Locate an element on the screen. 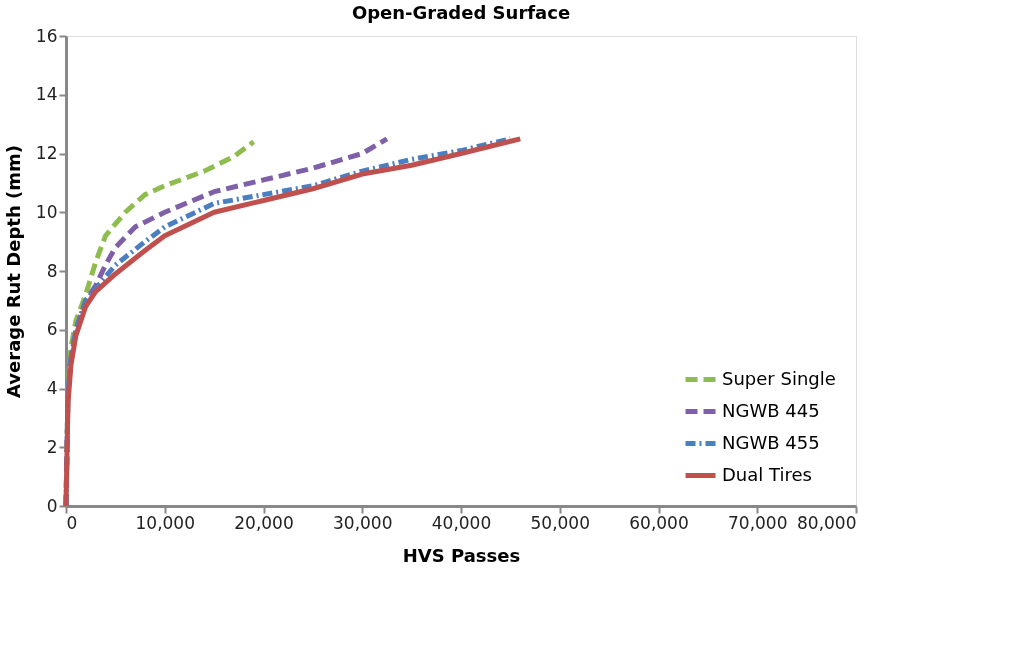  x-tick-label: 60,000 is located at coordinates (659, 522).